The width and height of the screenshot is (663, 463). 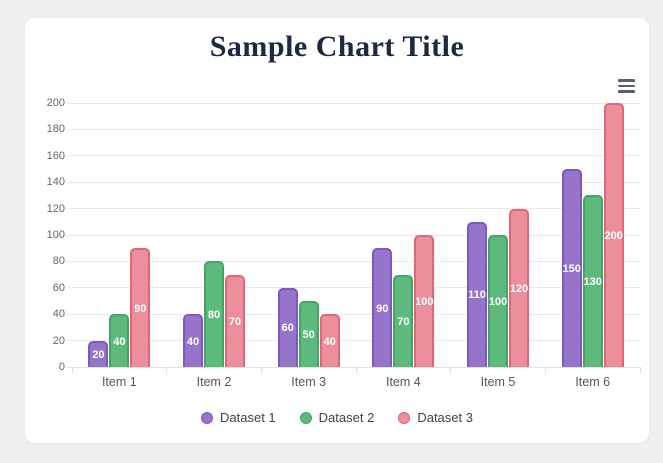 I want to click on legend-label: Dataset 2, so click(x=346, y=417).